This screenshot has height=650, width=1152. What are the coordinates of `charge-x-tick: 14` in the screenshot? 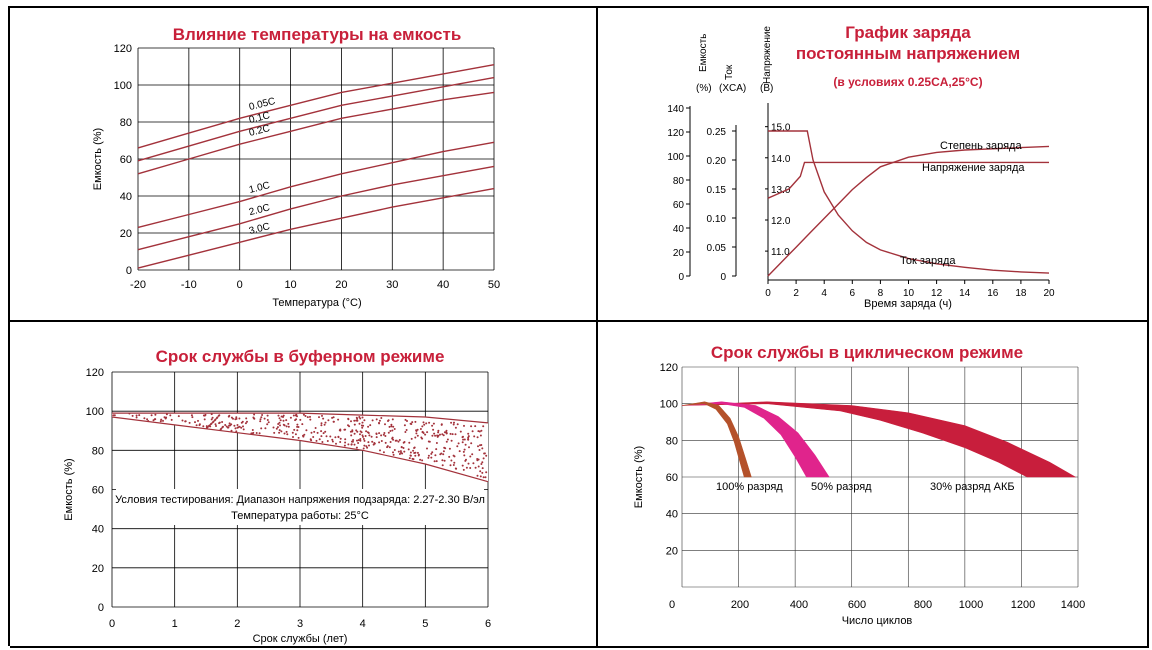 It's located at (965, 293).